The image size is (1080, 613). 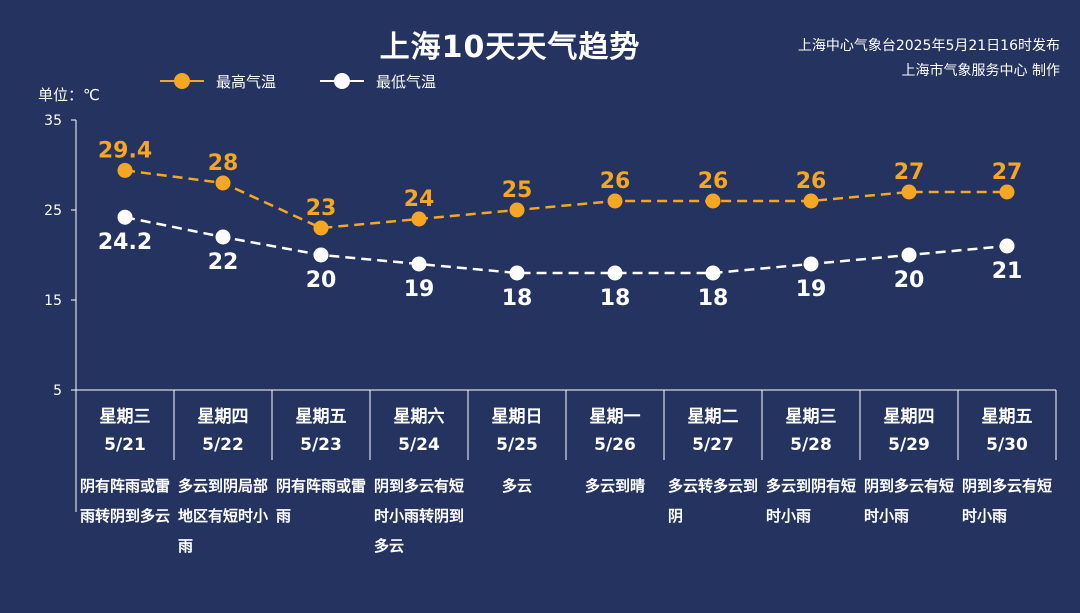 What do you see at coordinates (419, 445) in the screenshot?
I see `date-label: 5/24` at bounding box center [419, 445].